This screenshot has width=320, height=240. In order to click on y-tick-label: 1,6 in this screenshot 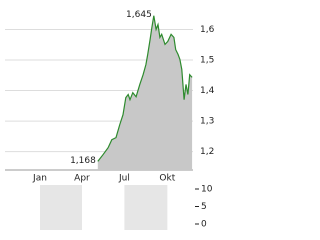, I will do `click(207, 30)`.